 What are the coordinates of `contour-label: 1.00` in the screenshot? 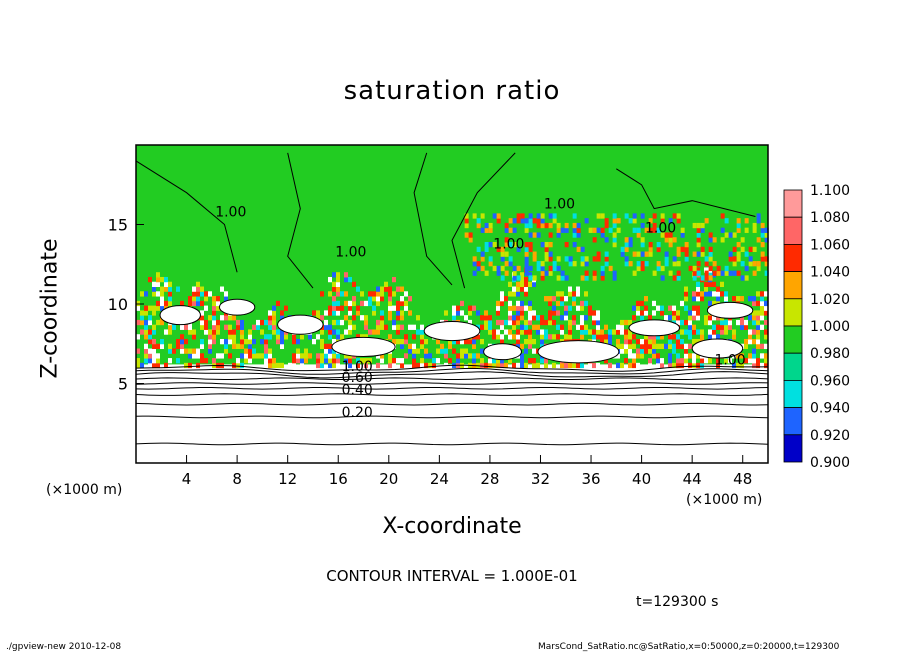 It's located at (230, 213).